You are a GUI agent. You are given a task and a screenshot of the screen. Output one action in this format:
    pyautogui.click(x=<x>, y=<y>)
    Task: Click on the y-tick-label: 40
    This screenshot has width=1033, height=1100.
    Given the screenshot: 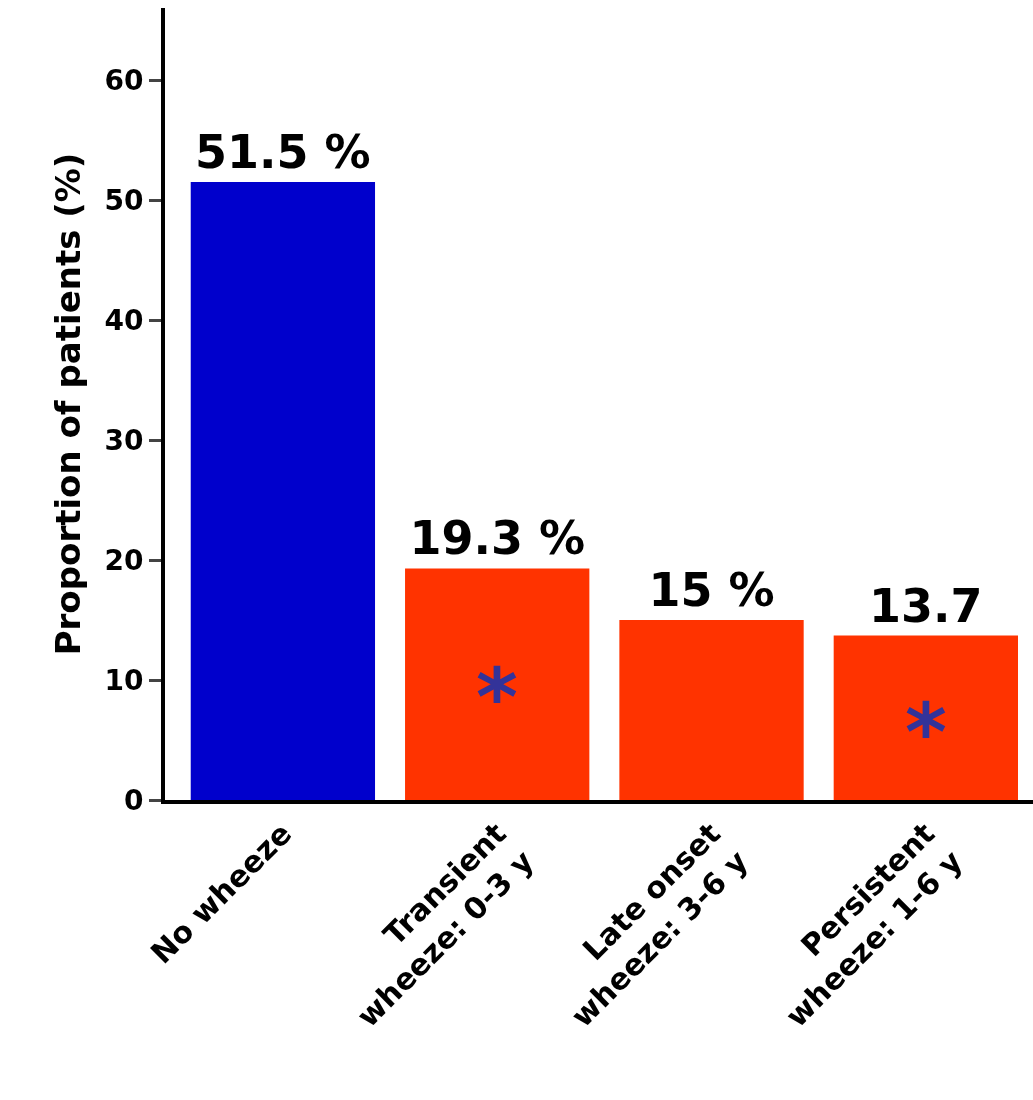 What is the action you would take?
    pyautogui.click(x=124, y=320)
    